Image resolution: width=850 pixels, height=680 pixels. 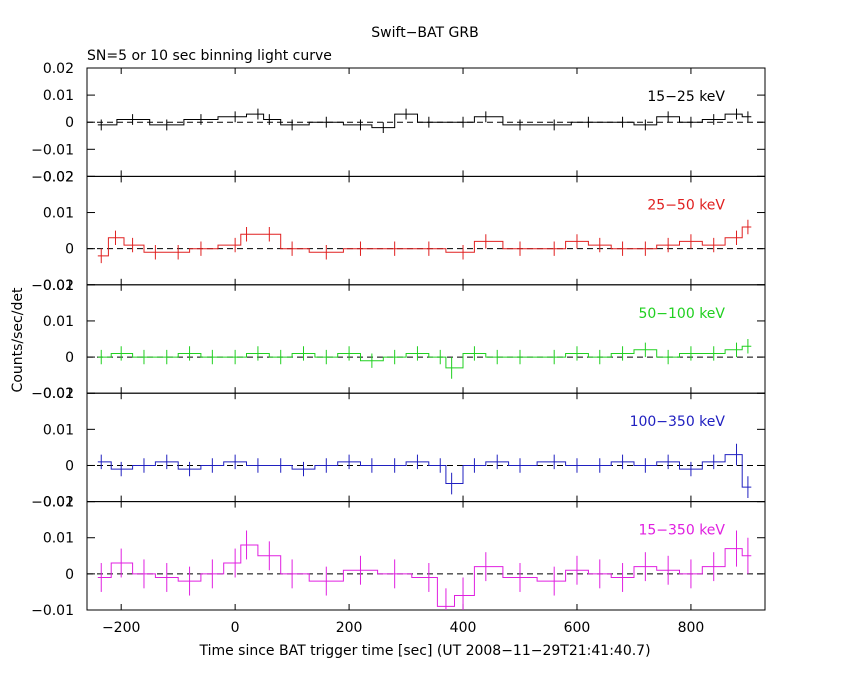 I want to click on band-label: 100−350 keV, so click(x=678, y=422).